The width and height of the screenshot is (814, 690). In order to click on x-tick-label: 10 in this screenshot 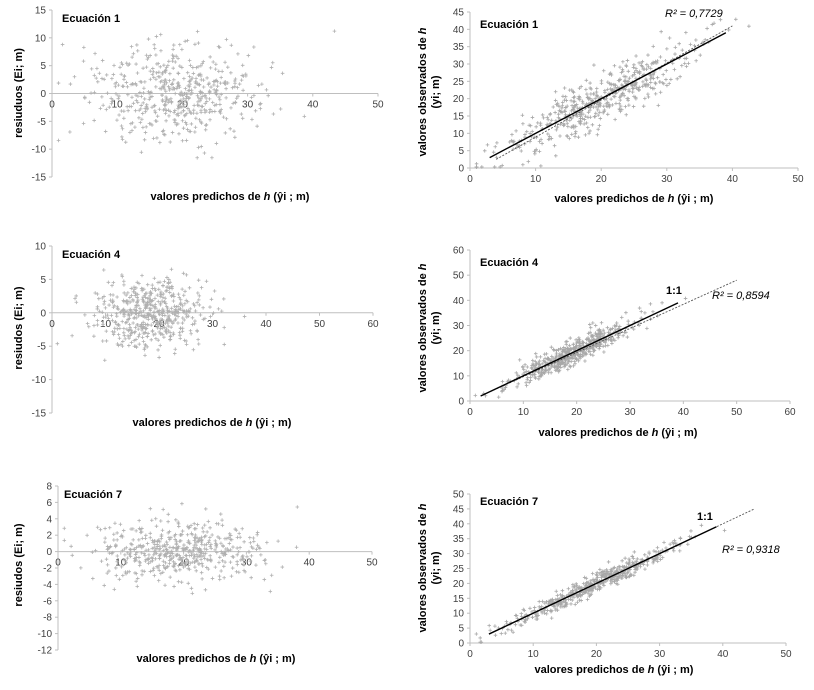, I will do `click(524, 412)`.